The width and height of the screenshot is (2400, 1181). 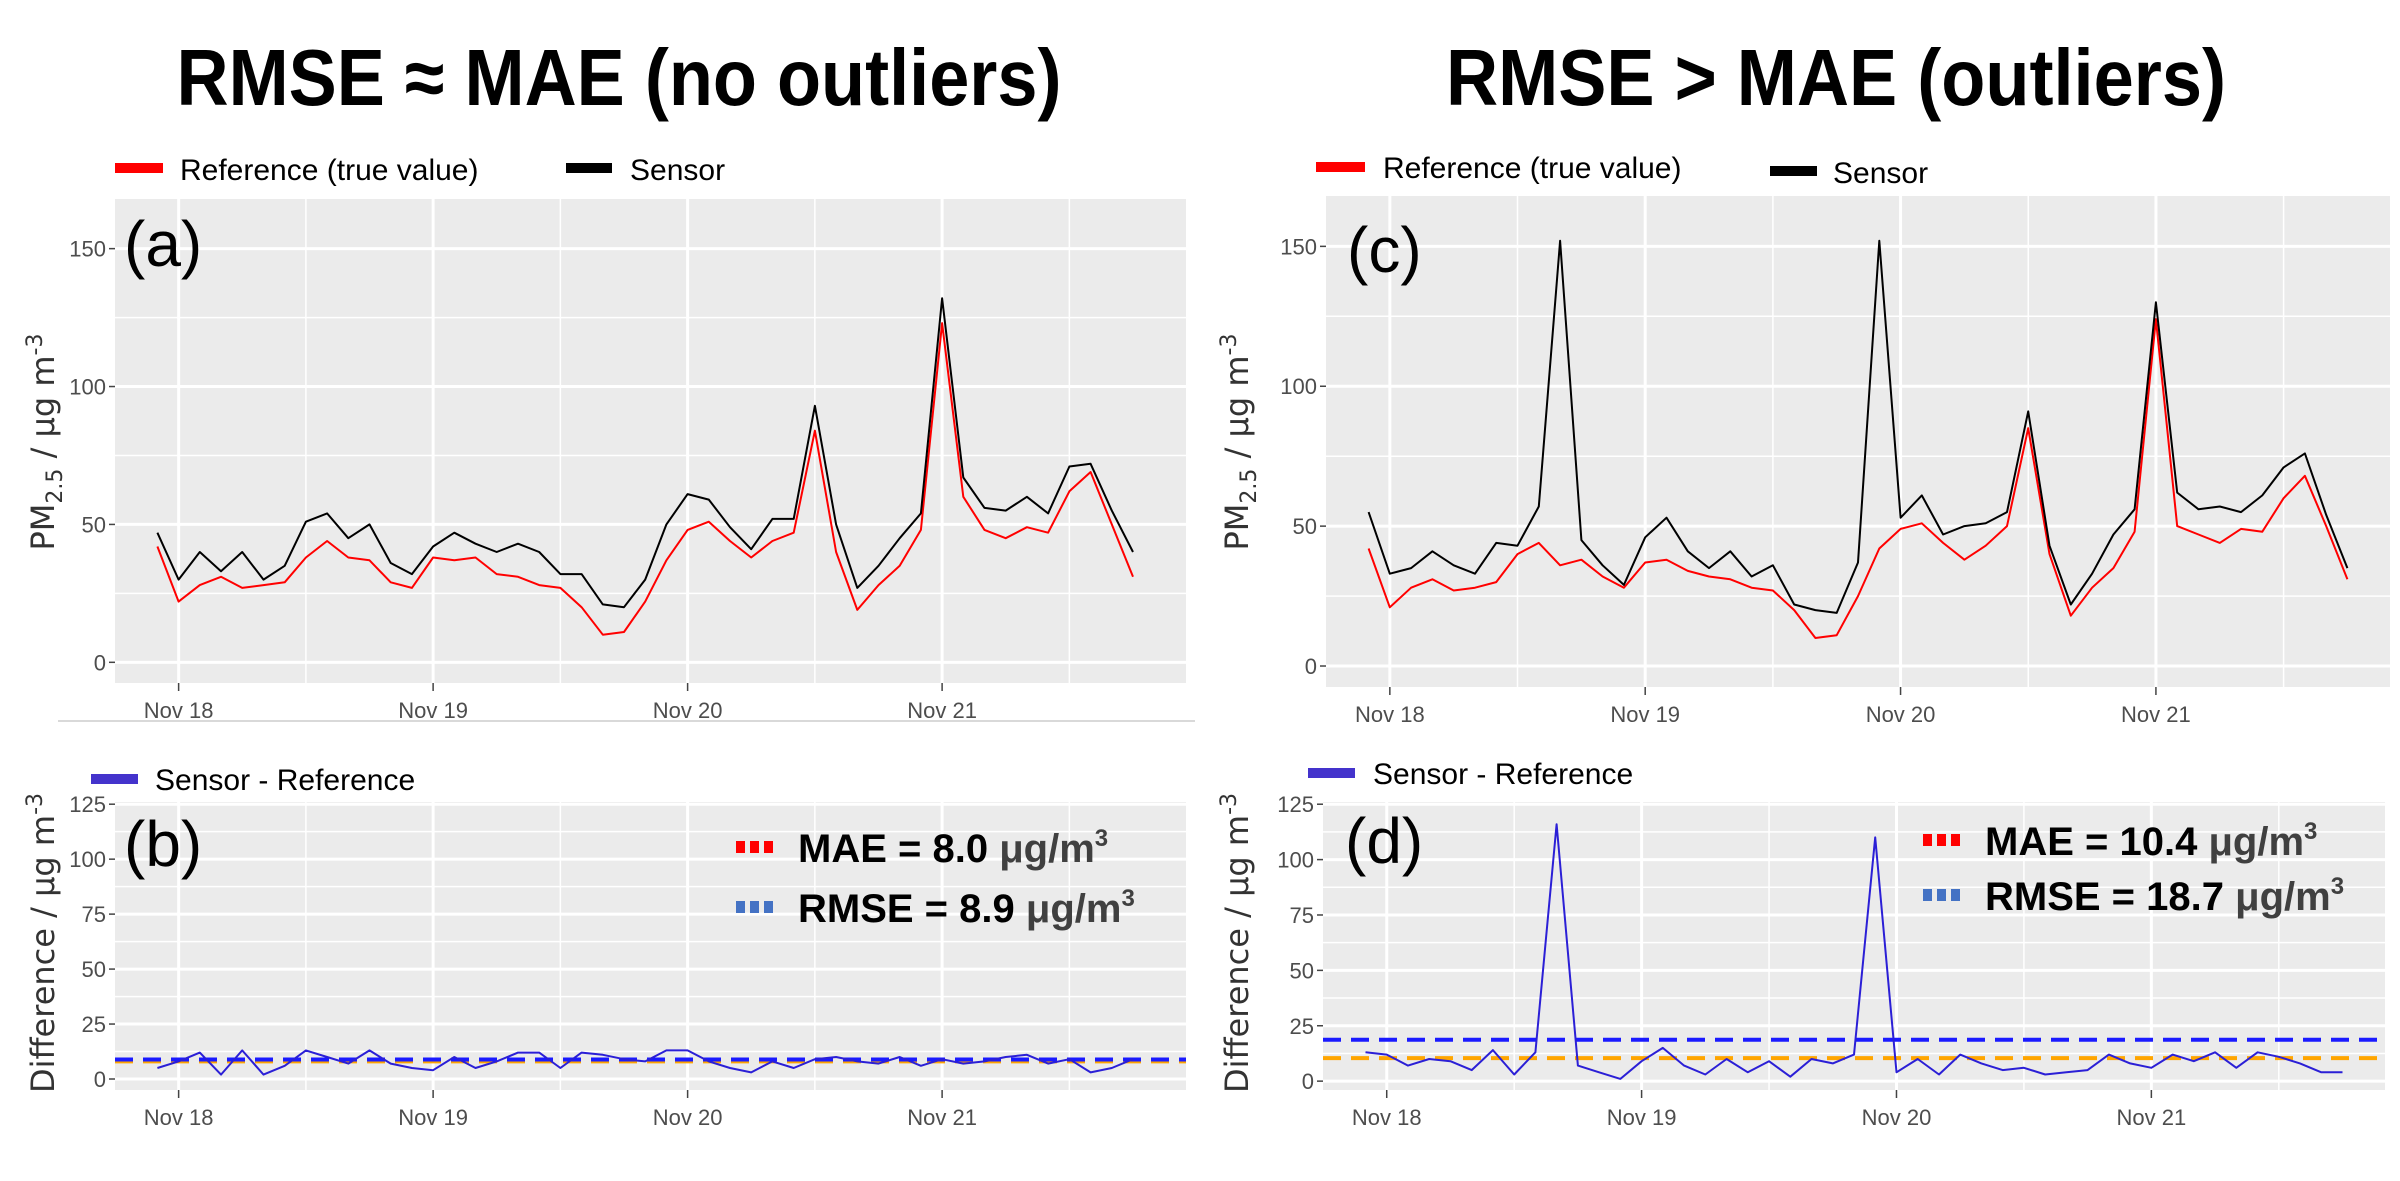 I want to click on legend-b: Sensor - Reference, so click(x=253, y=780).